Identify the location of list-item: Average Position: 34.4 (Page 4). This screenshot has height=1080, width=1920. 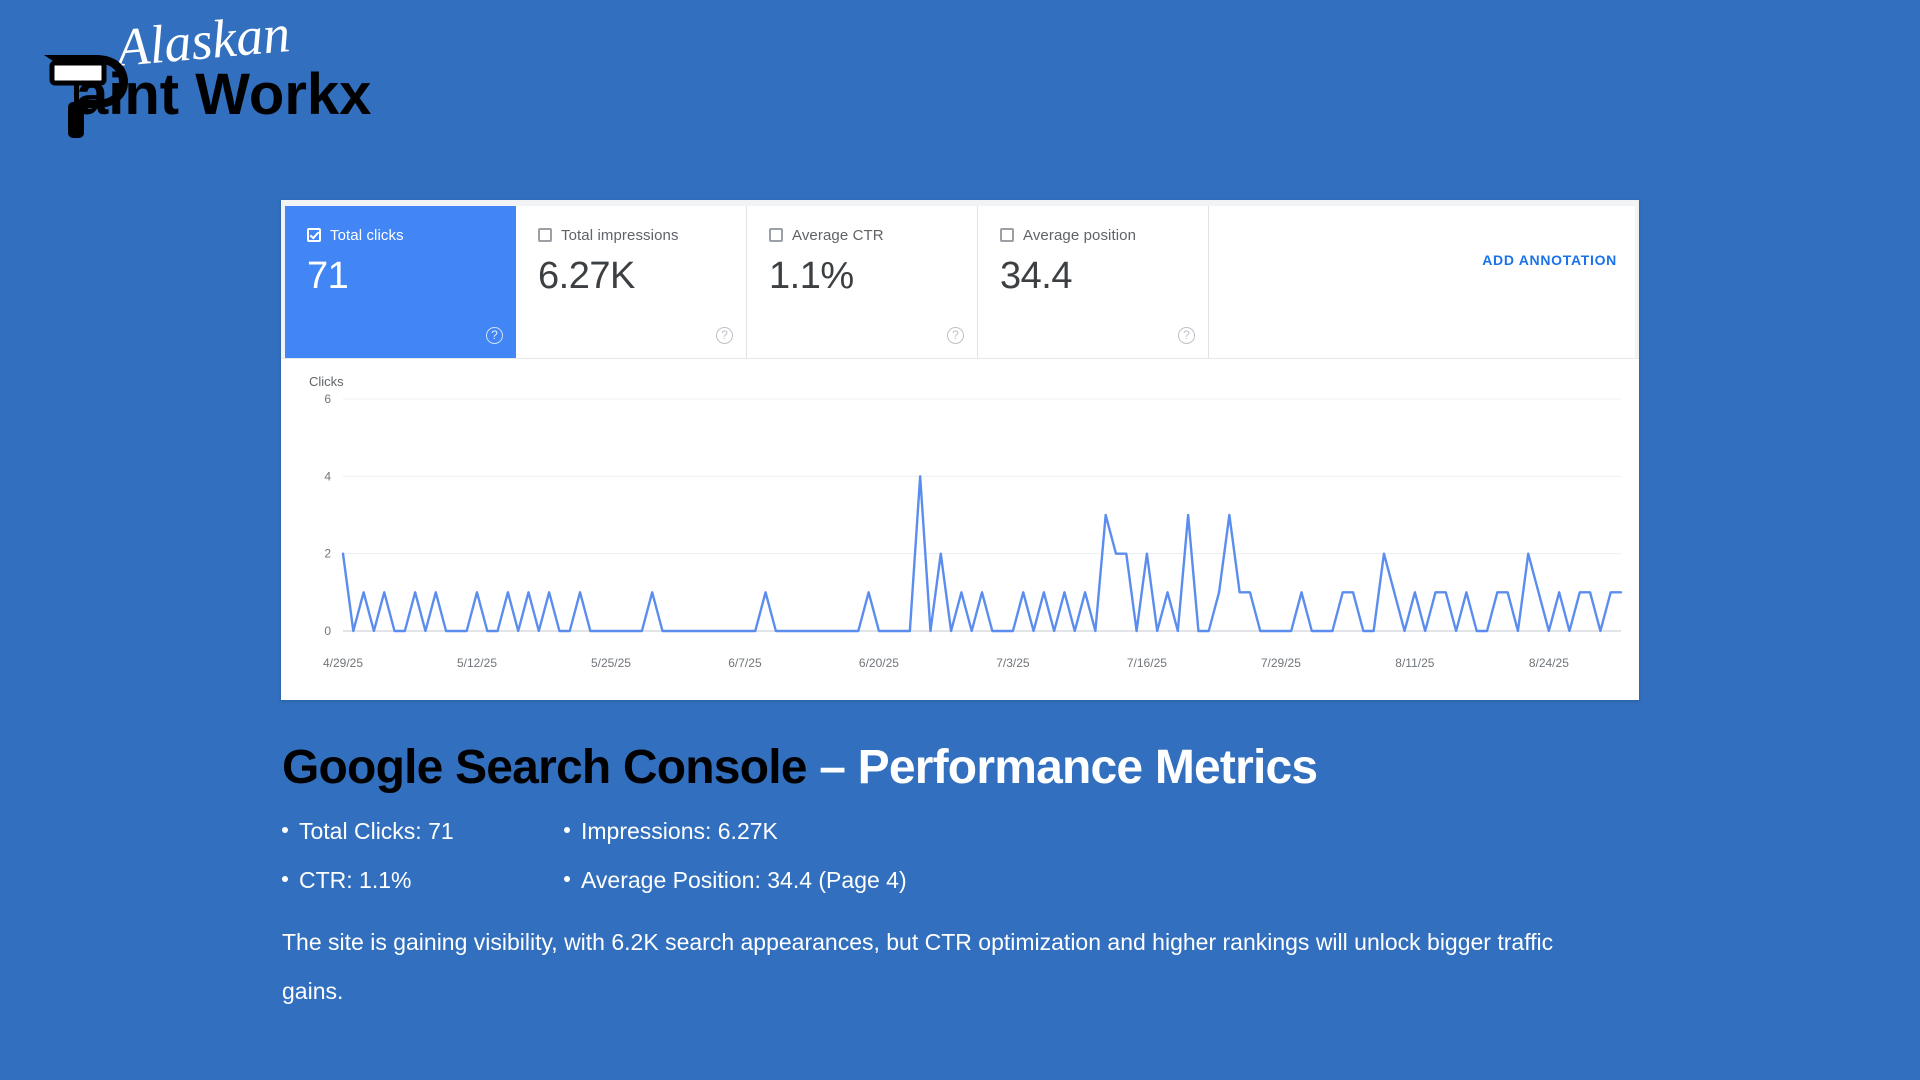
(1088, 880).